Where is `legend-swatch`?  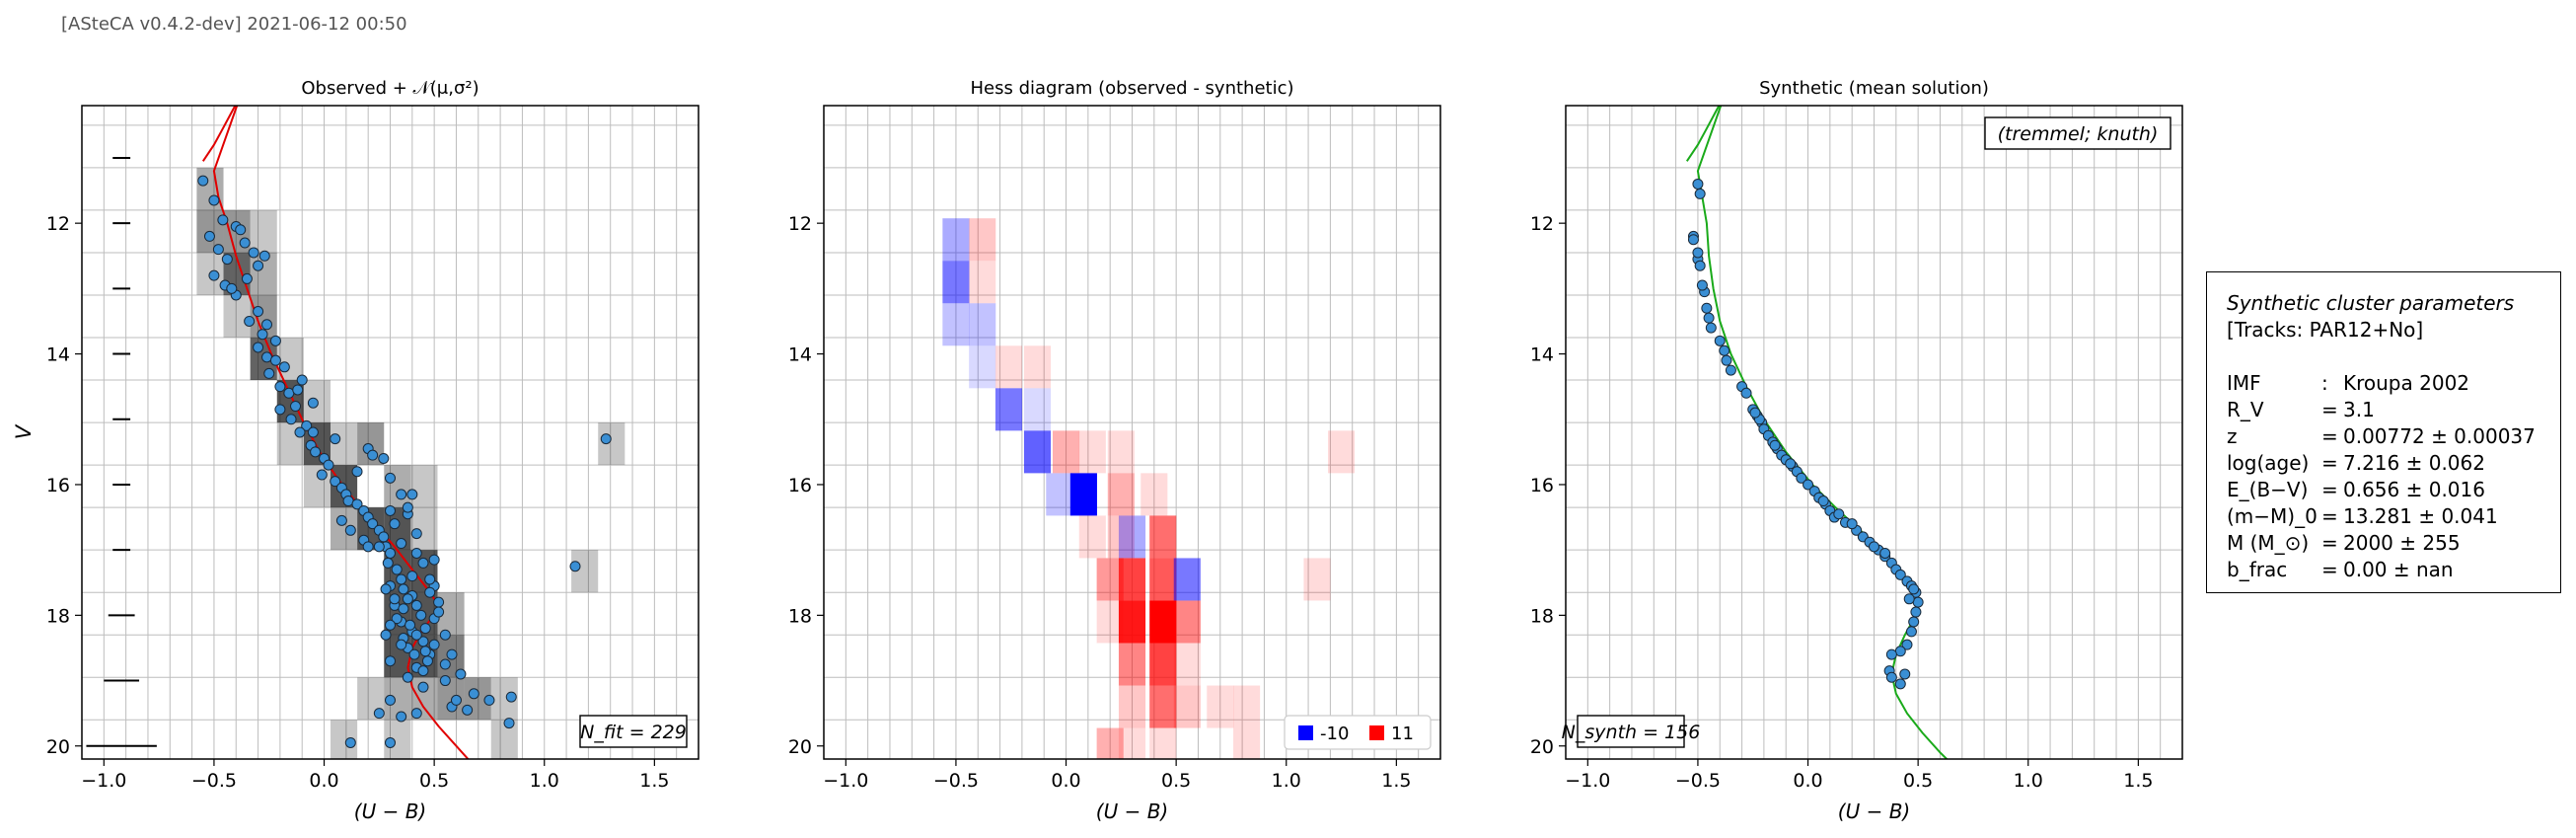 legend-swatch is located at coordinates (1305, 732).